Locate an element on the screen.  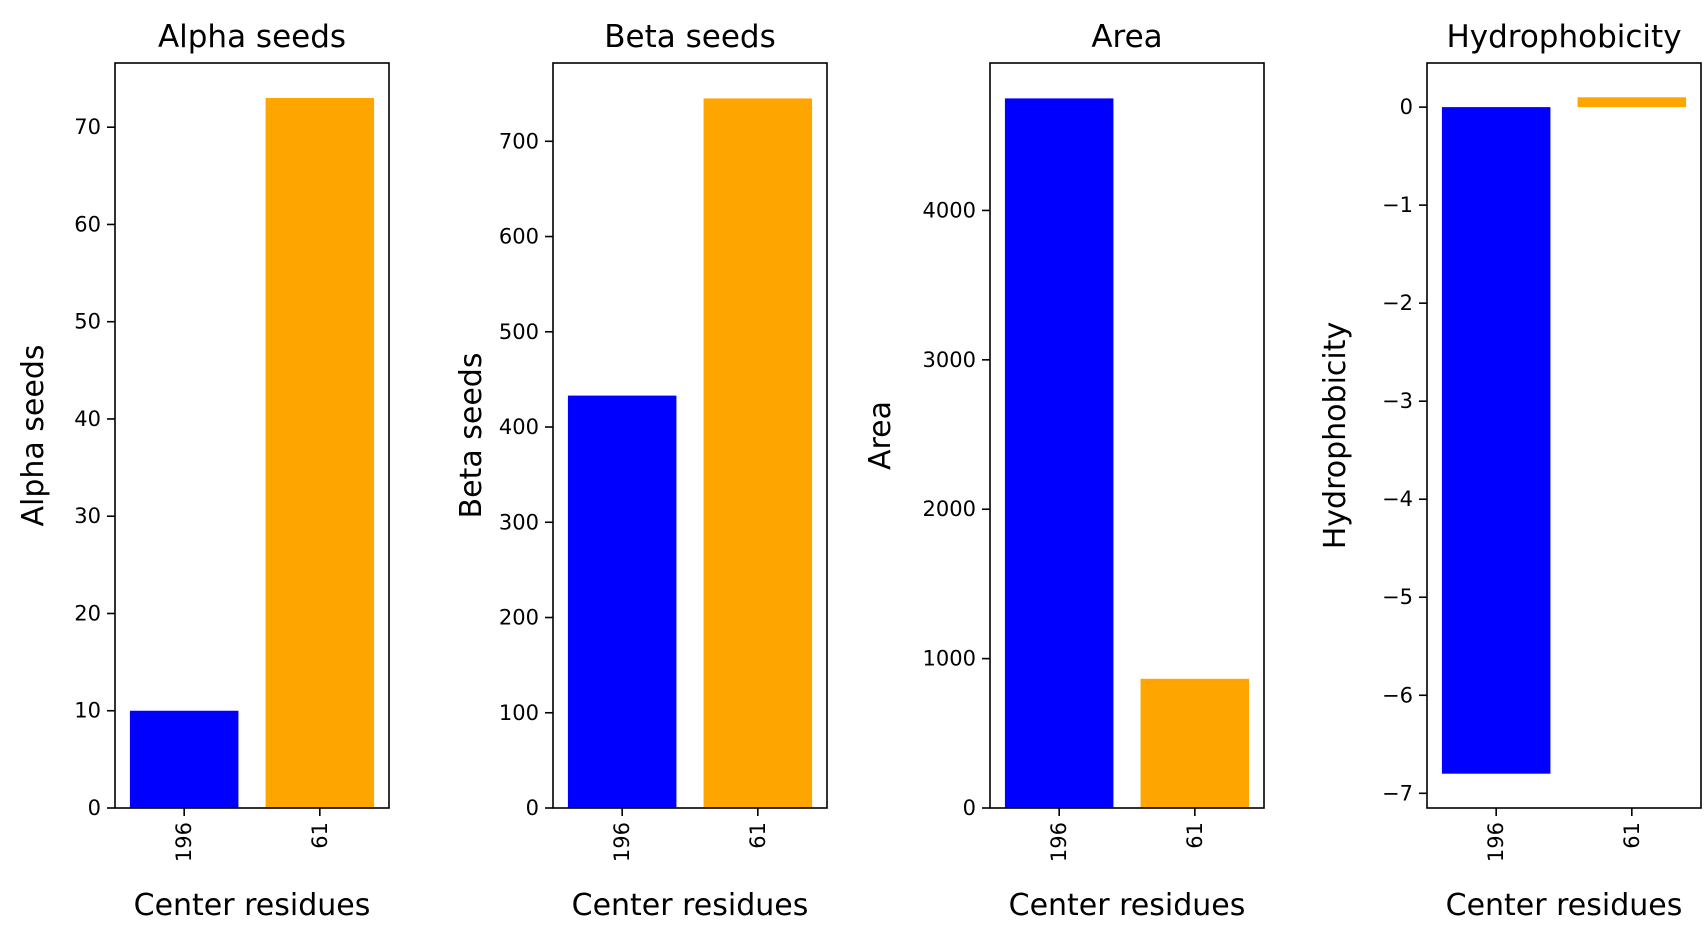
y-tick-label: −5 is located at coordinates (1397, 597).